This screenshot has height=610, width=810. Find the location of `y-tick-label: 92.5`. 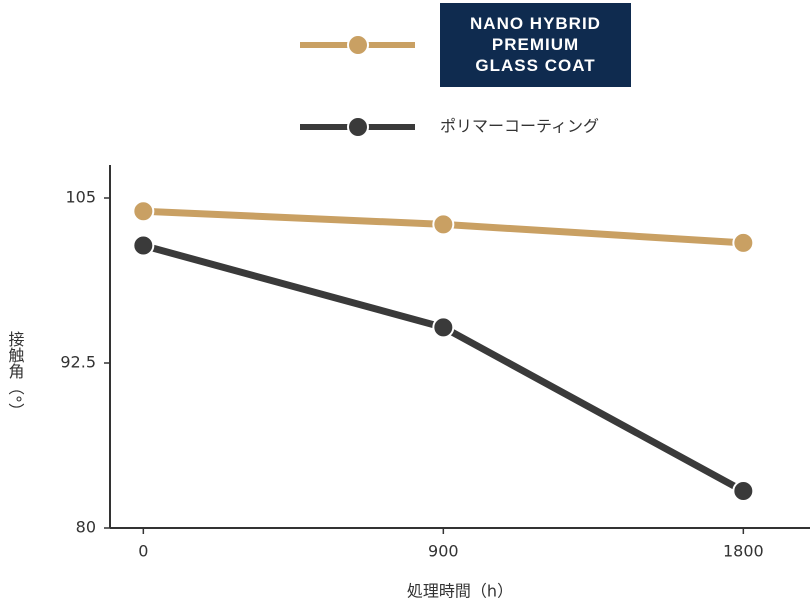

y-tick-label: 92.5 is located at coordinates (78, 362).